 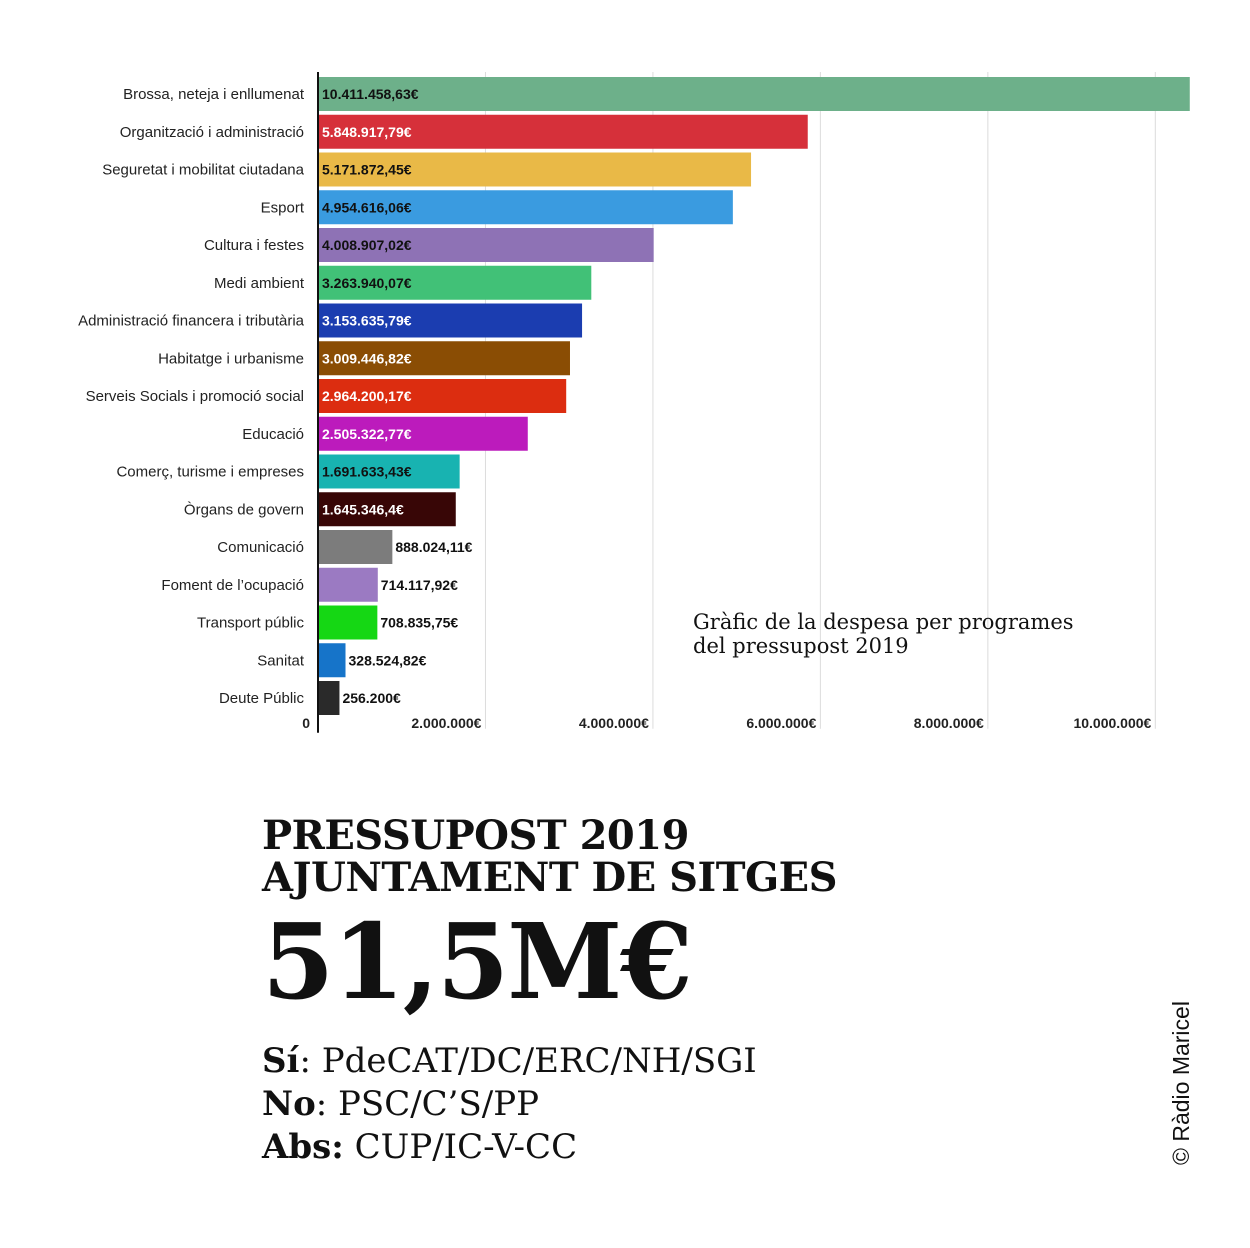 What do you see at coordinates (754, 94) in the screenshot?
I see `bar-brossa-neteja-i-enllumenat` at bounding box center [754, 94].